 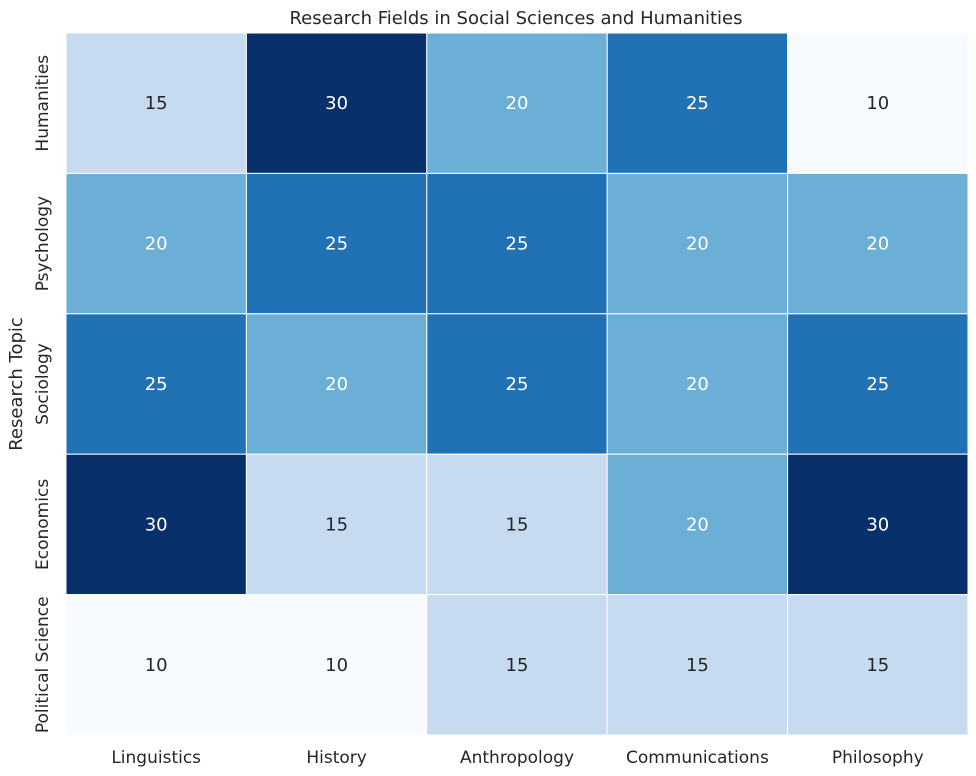 I want to click on heatmap-cell-economics-communications, so click(x=697, y=524).